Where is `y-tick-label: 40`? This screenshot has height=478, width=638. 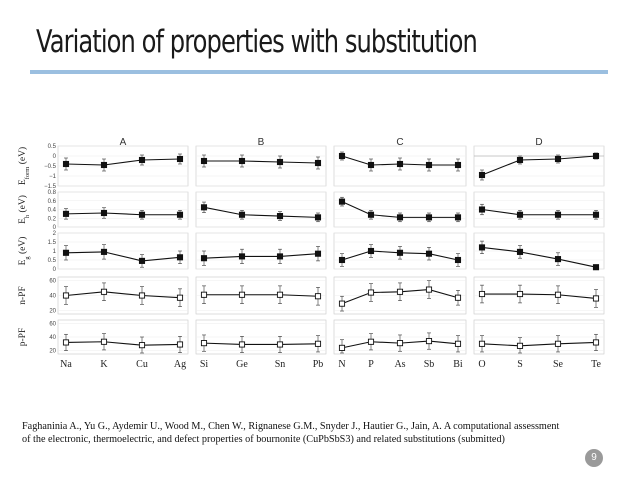 y-tick-label: 40 is located at coordinates (52, 297).